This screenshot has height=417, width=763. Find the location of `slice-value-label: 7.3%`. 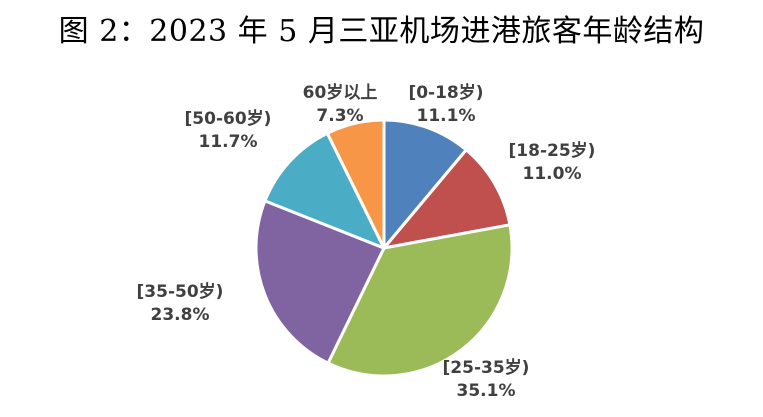

slice-value-label: 7.3% is located at coordinates (339, 116).